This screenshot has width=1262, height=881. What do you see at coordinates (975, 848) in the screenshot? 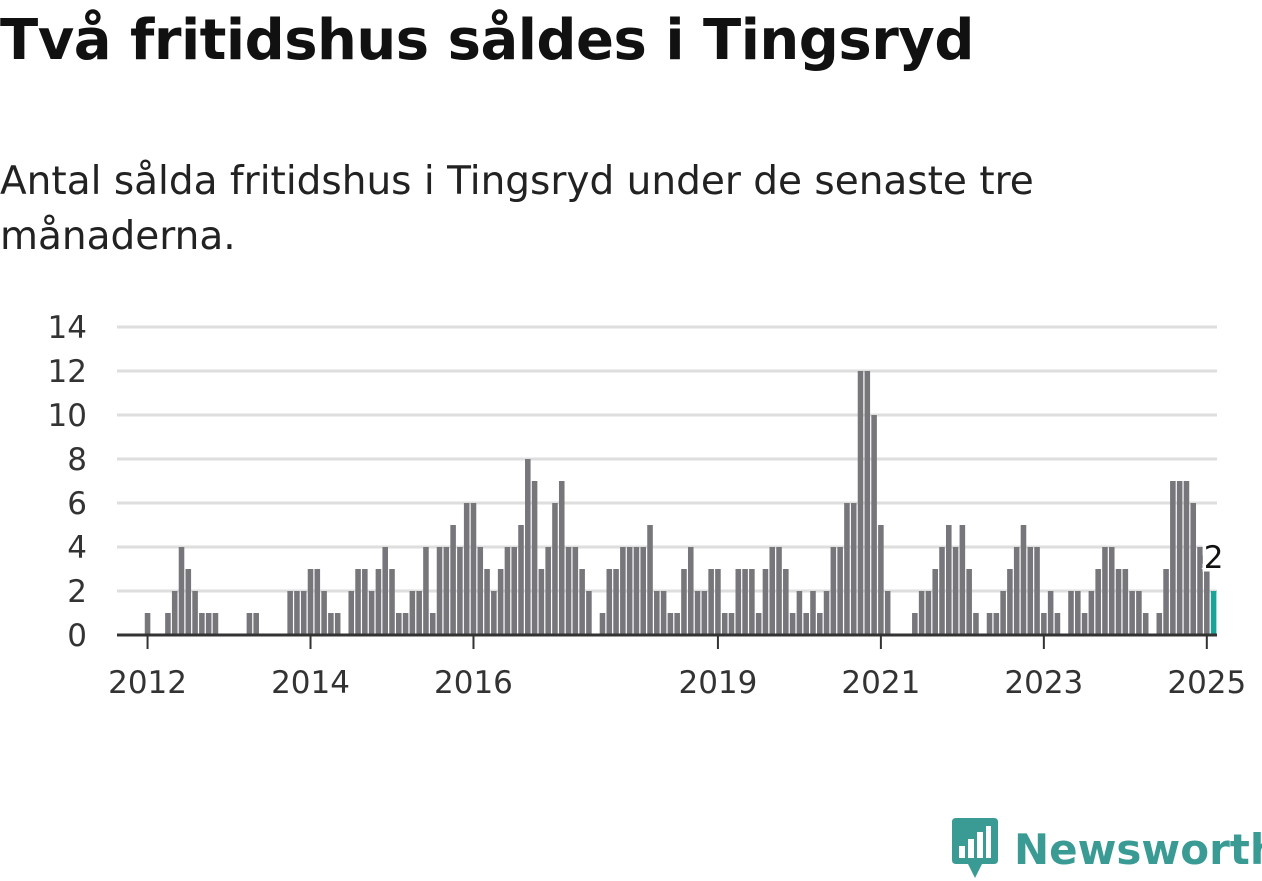
I see `newsworthy-logo-icon` at bounding box center [975, 848].